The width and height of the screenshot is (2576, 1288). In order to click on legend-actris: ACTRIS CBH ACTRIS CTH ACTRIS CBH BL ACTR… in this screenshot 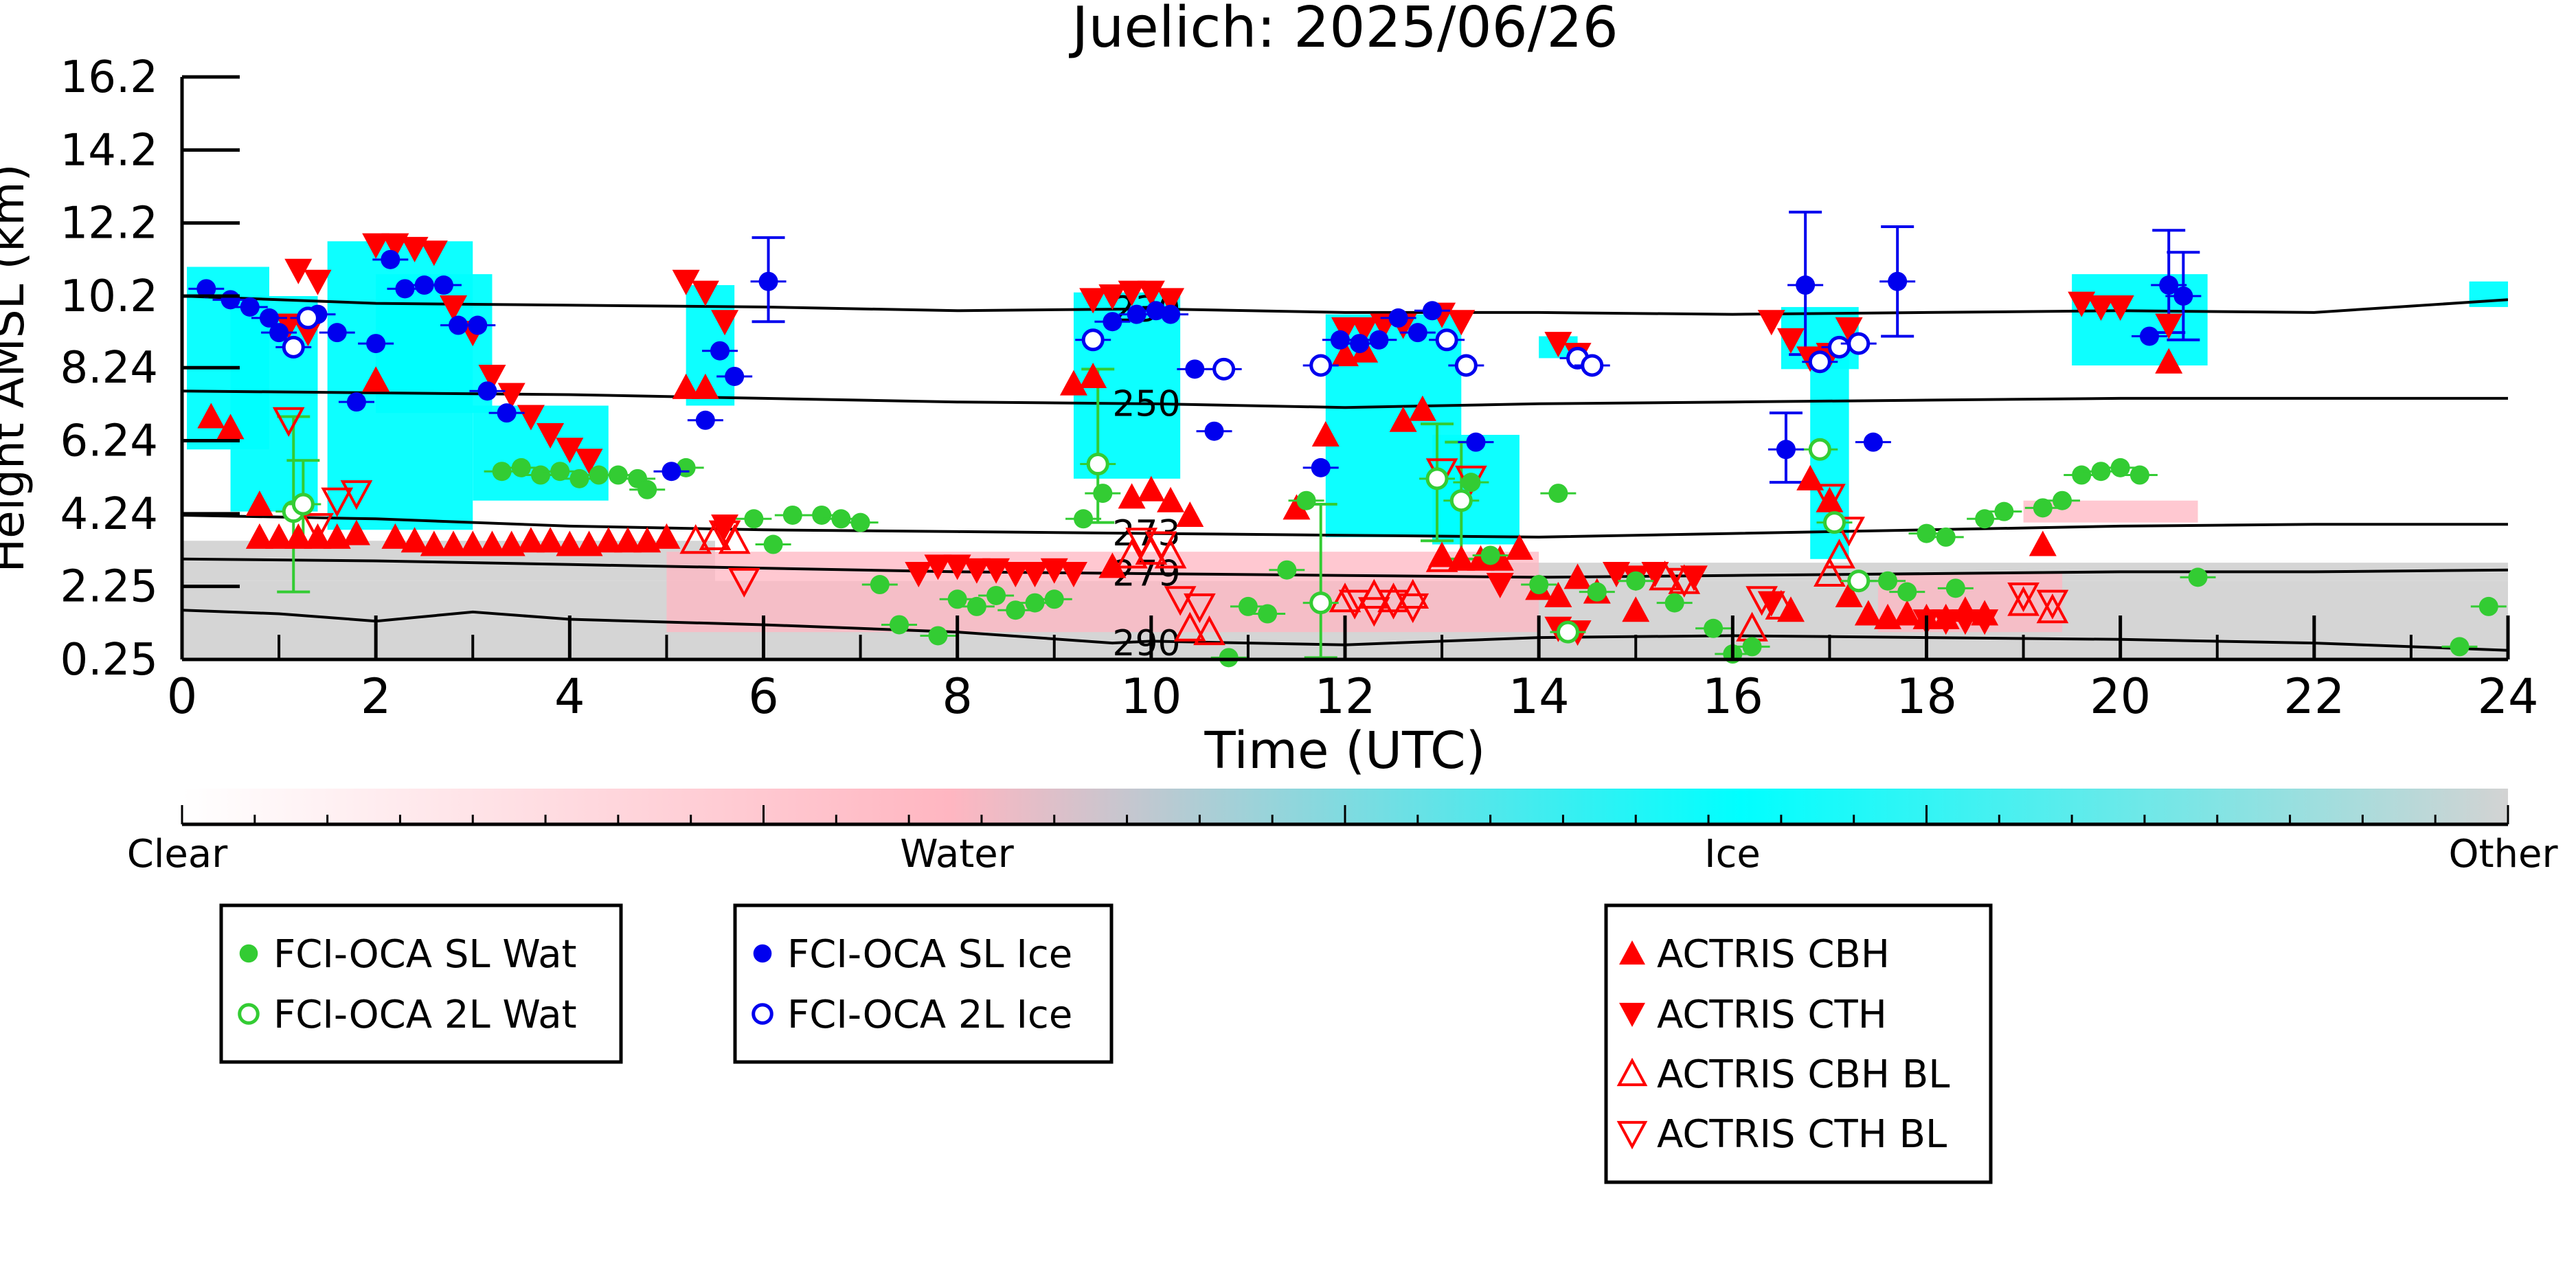, I will do `click(1798, 1043)`.